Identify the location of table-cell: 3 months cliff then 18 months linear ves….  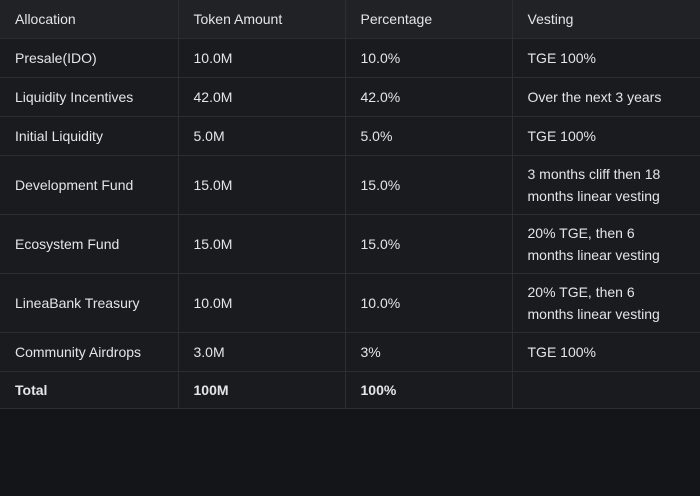
(605, 185).